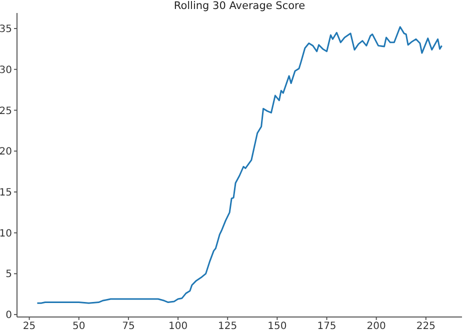  What do you see at coordinates (426, 326) in the screenshot?
I see `x-tick-label: 225` at bounding box center [426, 326].